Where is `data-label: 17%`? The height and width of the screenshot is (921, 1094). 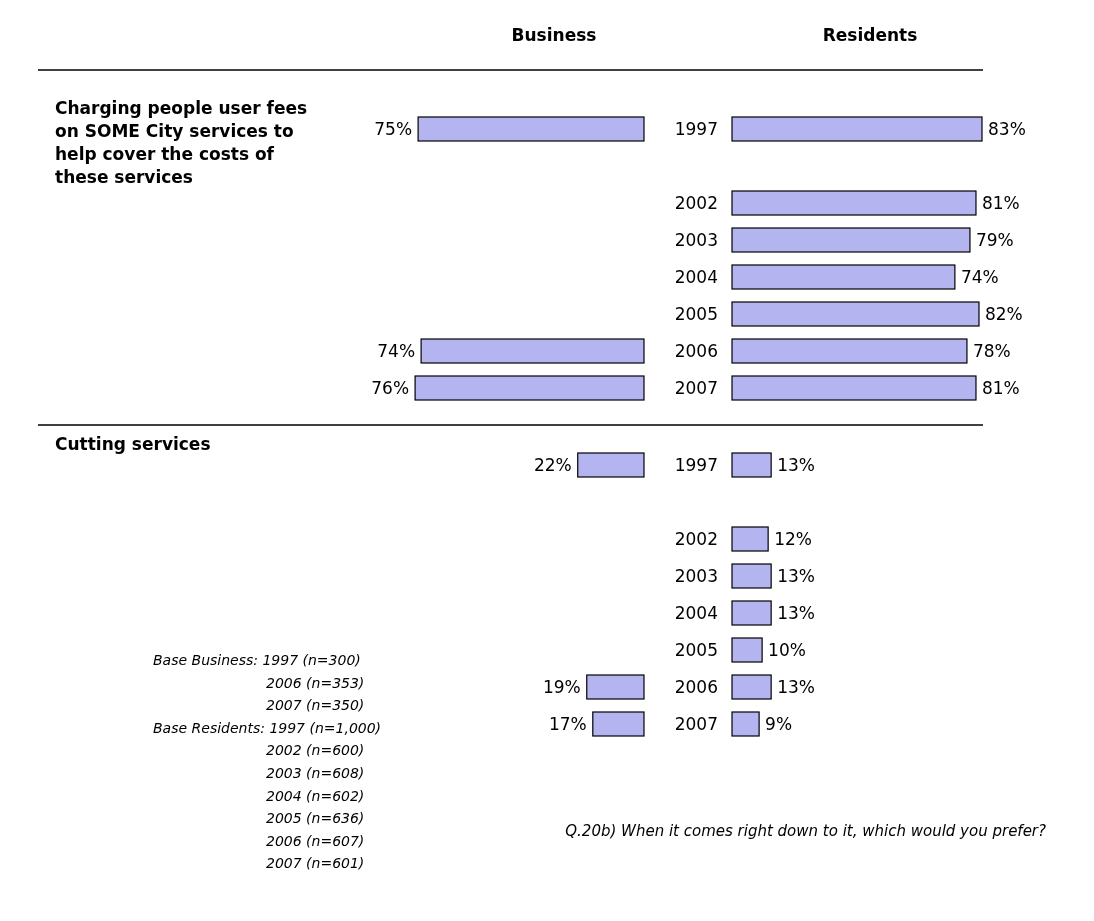
data-label: 17% is located at coordinates (568, 723).